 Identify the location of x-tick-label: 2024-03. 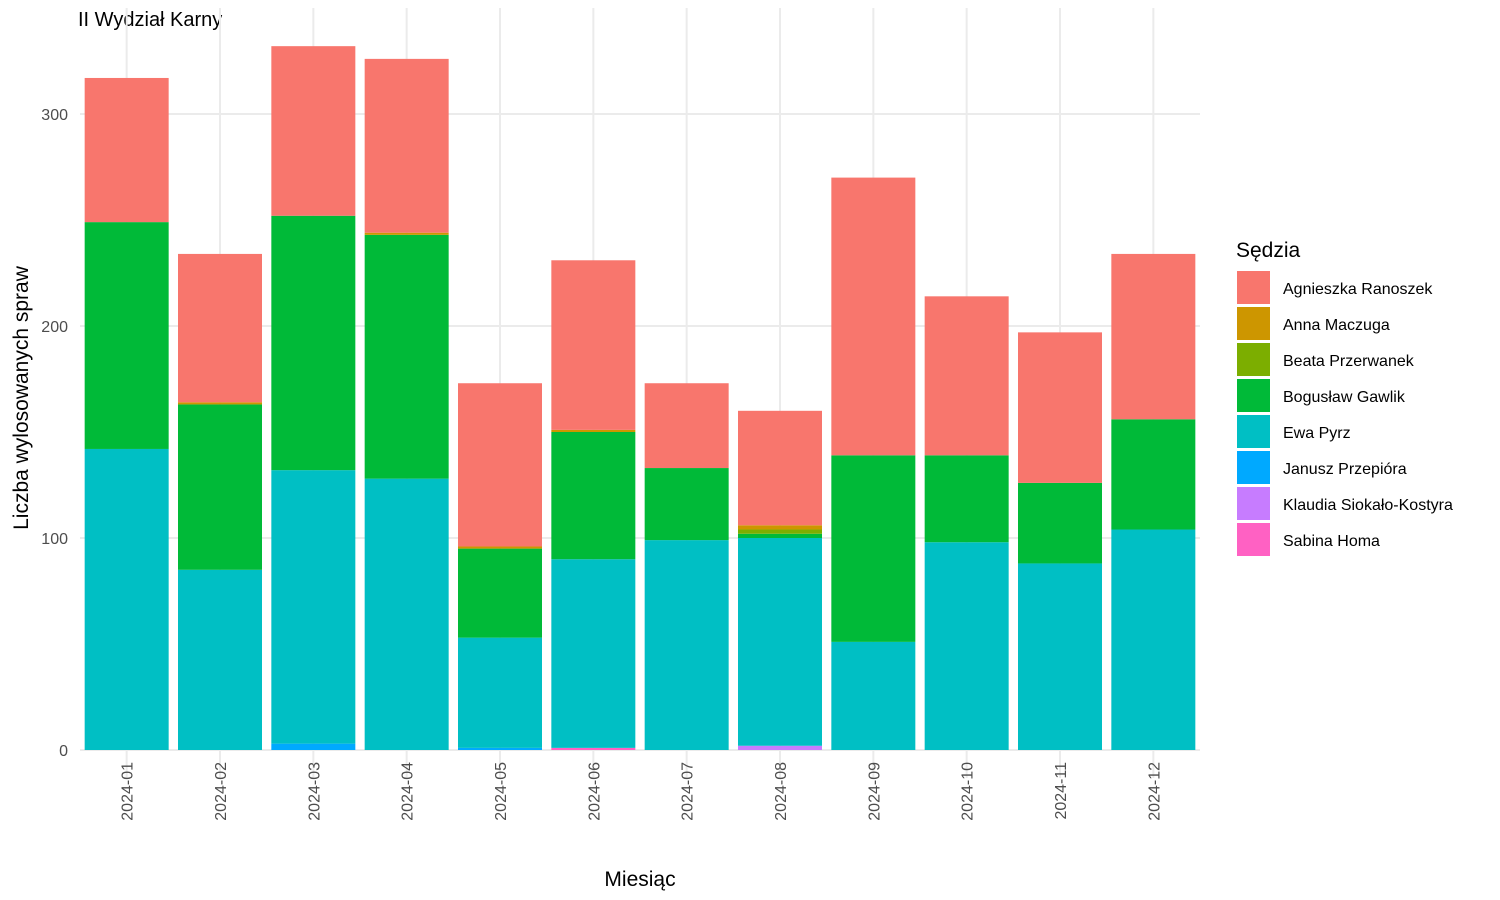
(314, 791).